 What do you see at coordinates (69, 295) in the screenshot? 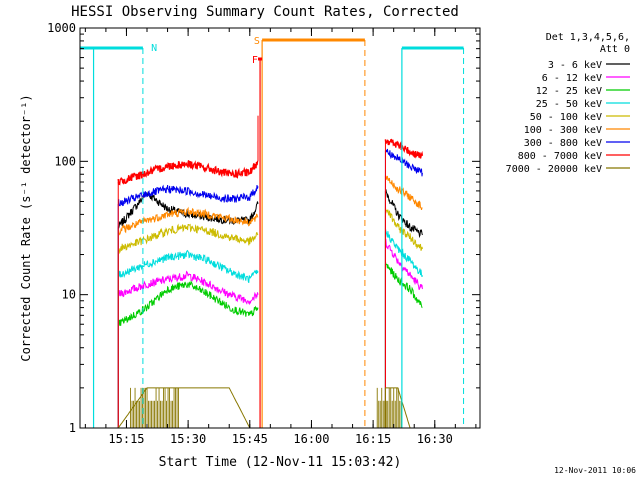
I see `y-tick-label: 10` at bounding box center [69, 295].